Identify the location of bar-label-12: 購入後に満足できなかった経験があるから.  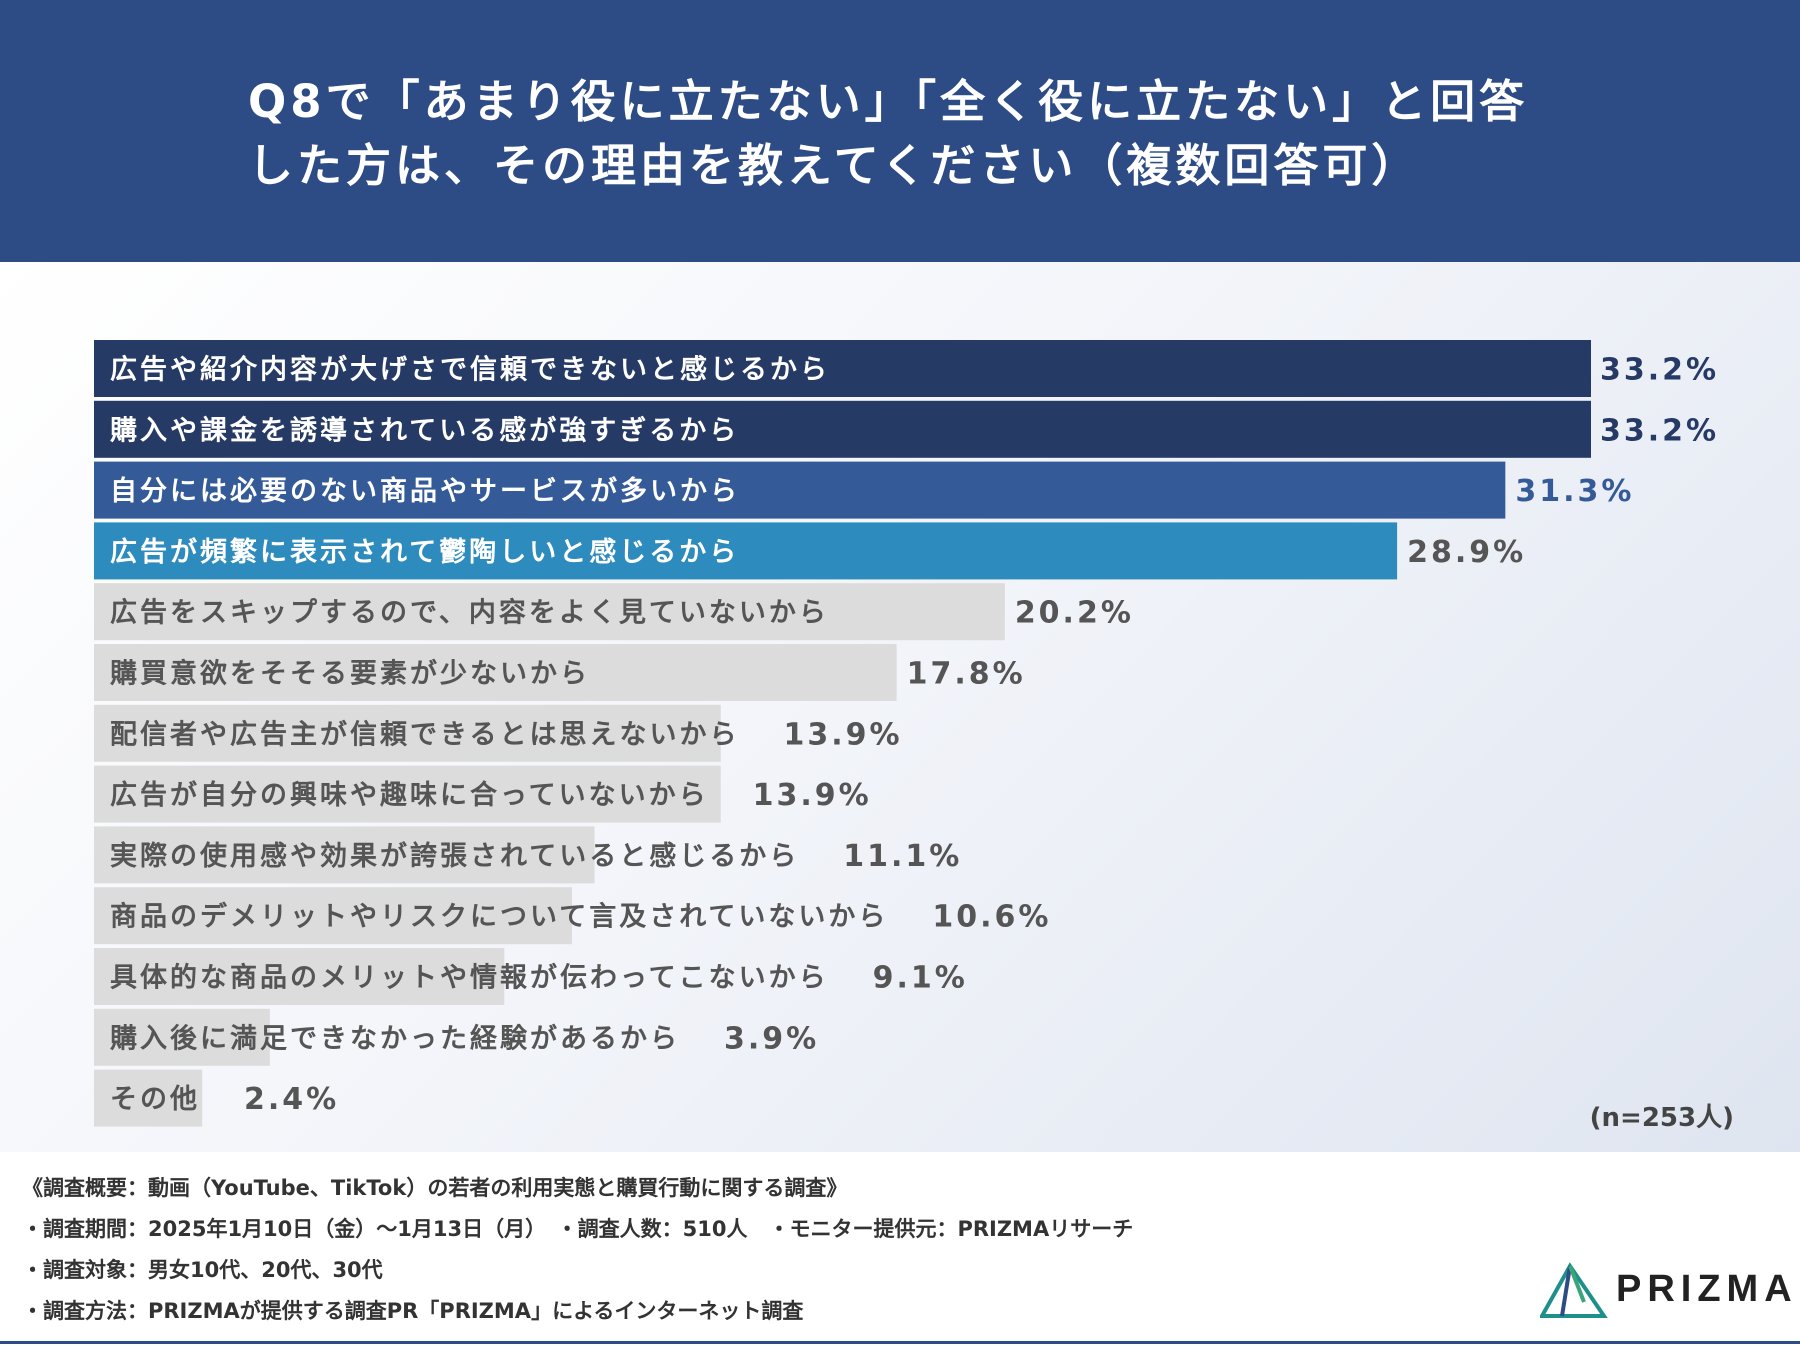
(395, 1038).